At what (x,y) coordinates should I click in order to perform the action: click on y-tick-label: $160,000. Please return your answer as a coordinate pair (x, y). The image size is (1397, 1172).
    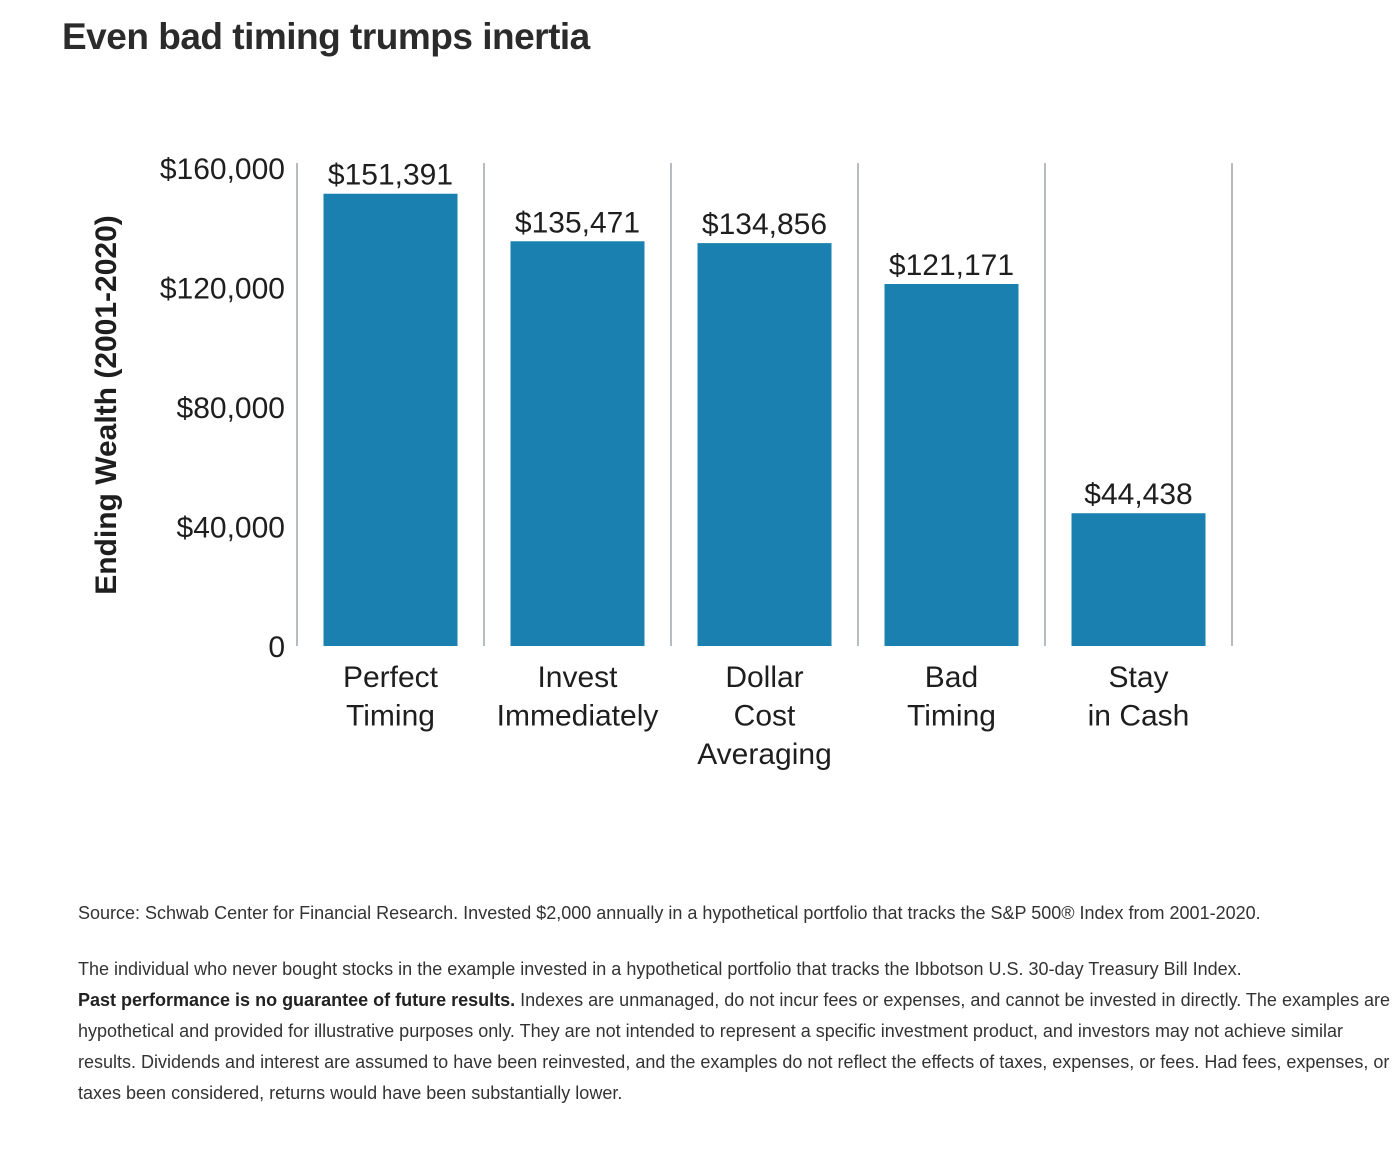
    Looking at the image, I should click on (222, 169).